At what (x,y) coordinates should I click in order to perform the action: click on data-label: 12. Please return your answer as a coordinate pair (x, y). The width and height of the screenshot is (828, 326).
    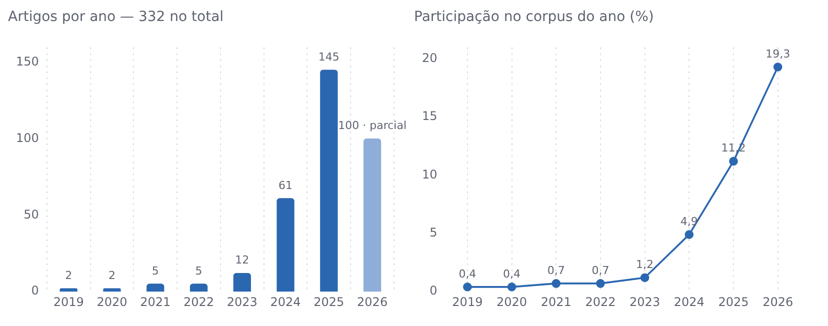
    Looking at the image, I should click on (242, 260).